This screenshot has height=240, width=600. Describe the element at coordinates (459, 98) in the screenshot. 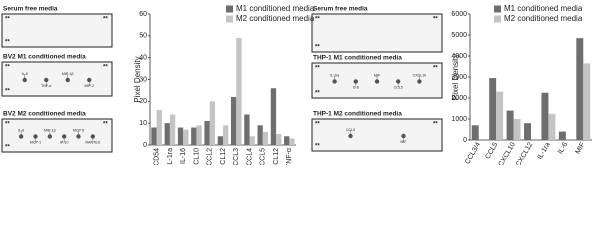

I see `y-tick-label: 2000` at that location.